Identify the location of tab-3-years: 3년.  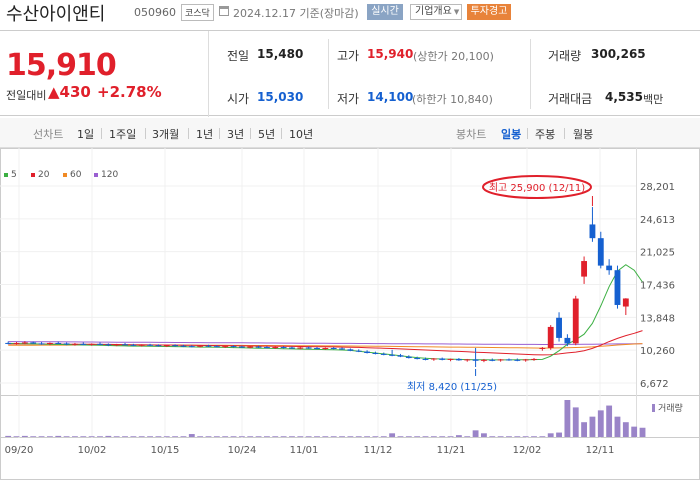
(236, 134).